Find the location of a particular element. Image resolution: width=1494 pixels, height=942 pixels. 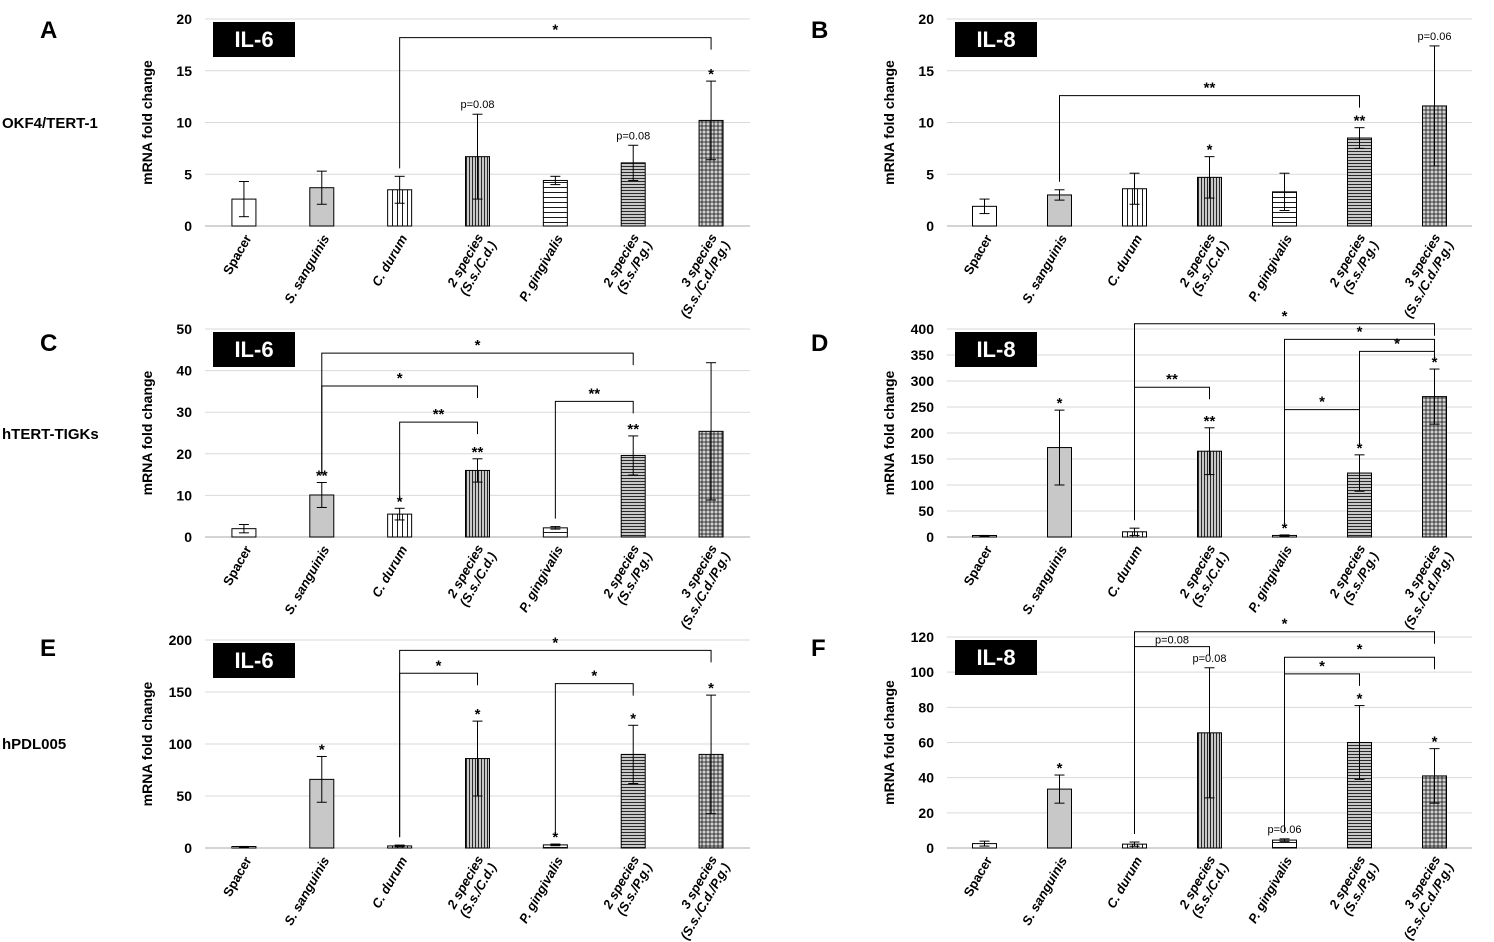

panel-letter-e: E is located at coordinates (48, 648).